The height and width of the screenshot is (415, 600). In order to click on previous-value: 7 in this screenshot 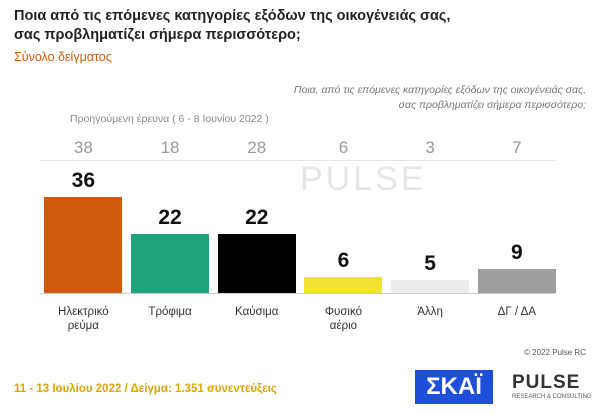, I will do `click(517, 147)`.